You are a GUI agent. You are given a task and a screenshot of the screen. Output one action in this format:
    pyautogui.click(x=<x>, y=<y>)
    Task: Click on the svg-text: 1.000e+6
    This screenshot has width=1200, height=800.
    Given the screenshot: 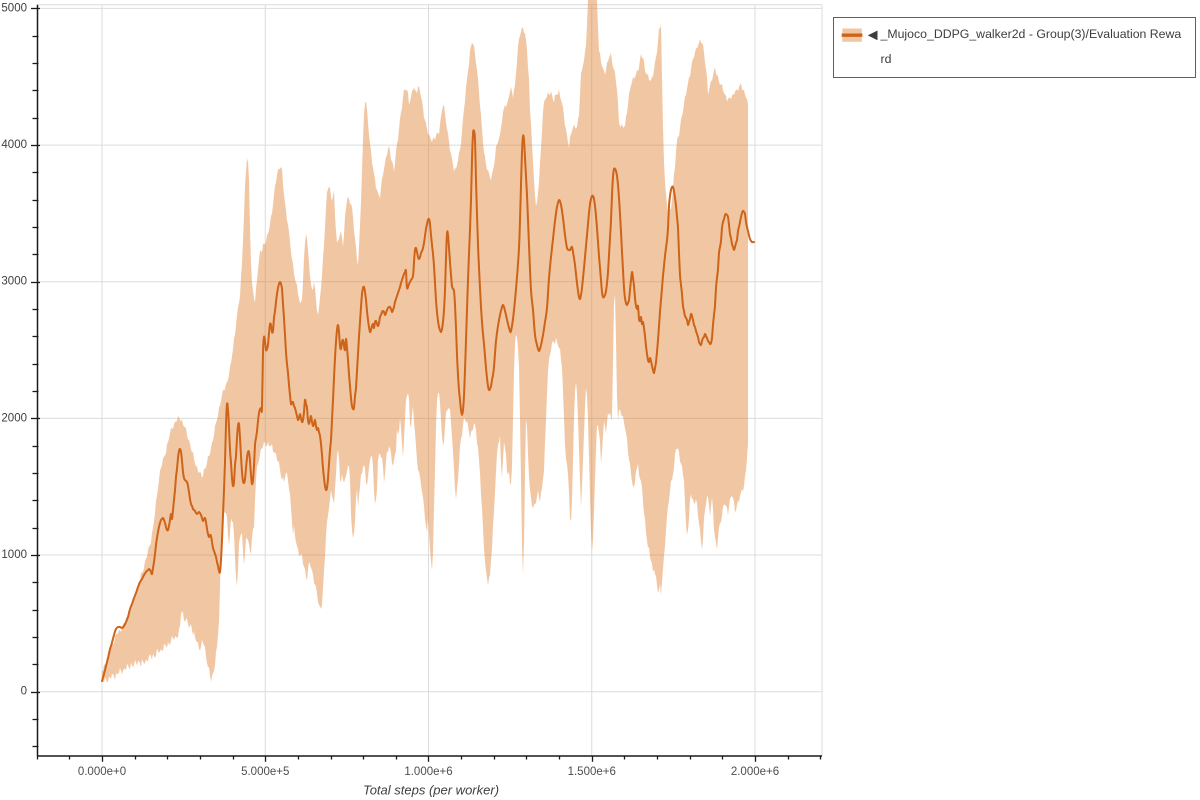 What is the action you would take?
    pyautogui.click(x=428, y=772)
    